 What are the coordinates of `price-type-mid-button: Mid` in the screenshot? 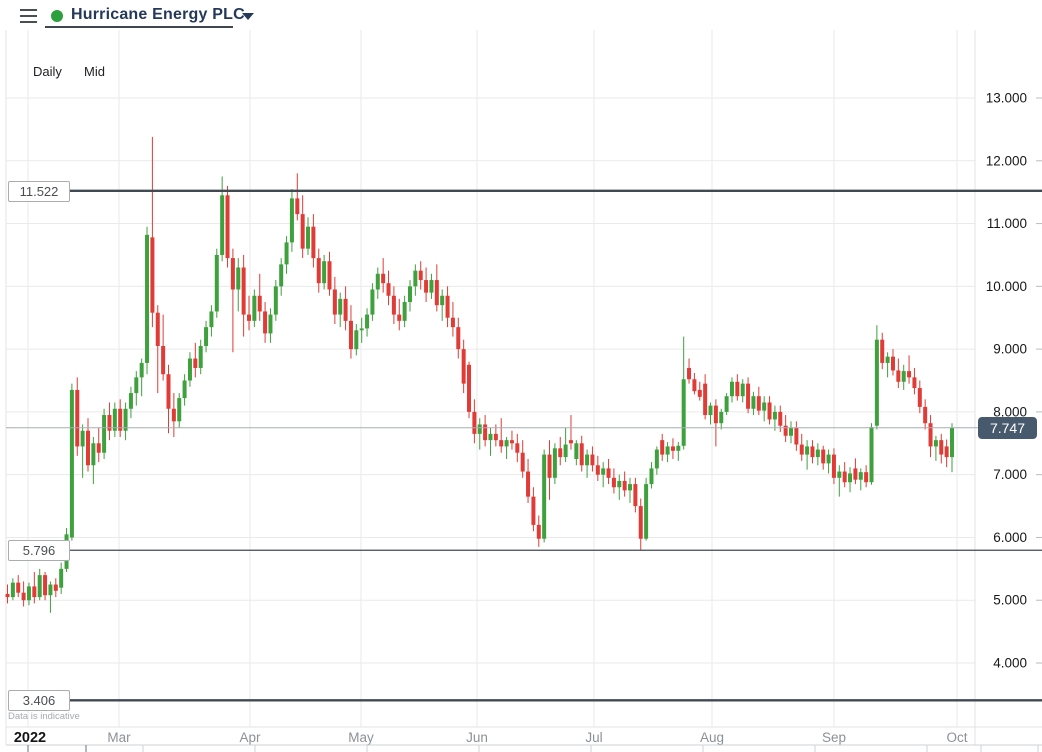 It's located at (94, 71).